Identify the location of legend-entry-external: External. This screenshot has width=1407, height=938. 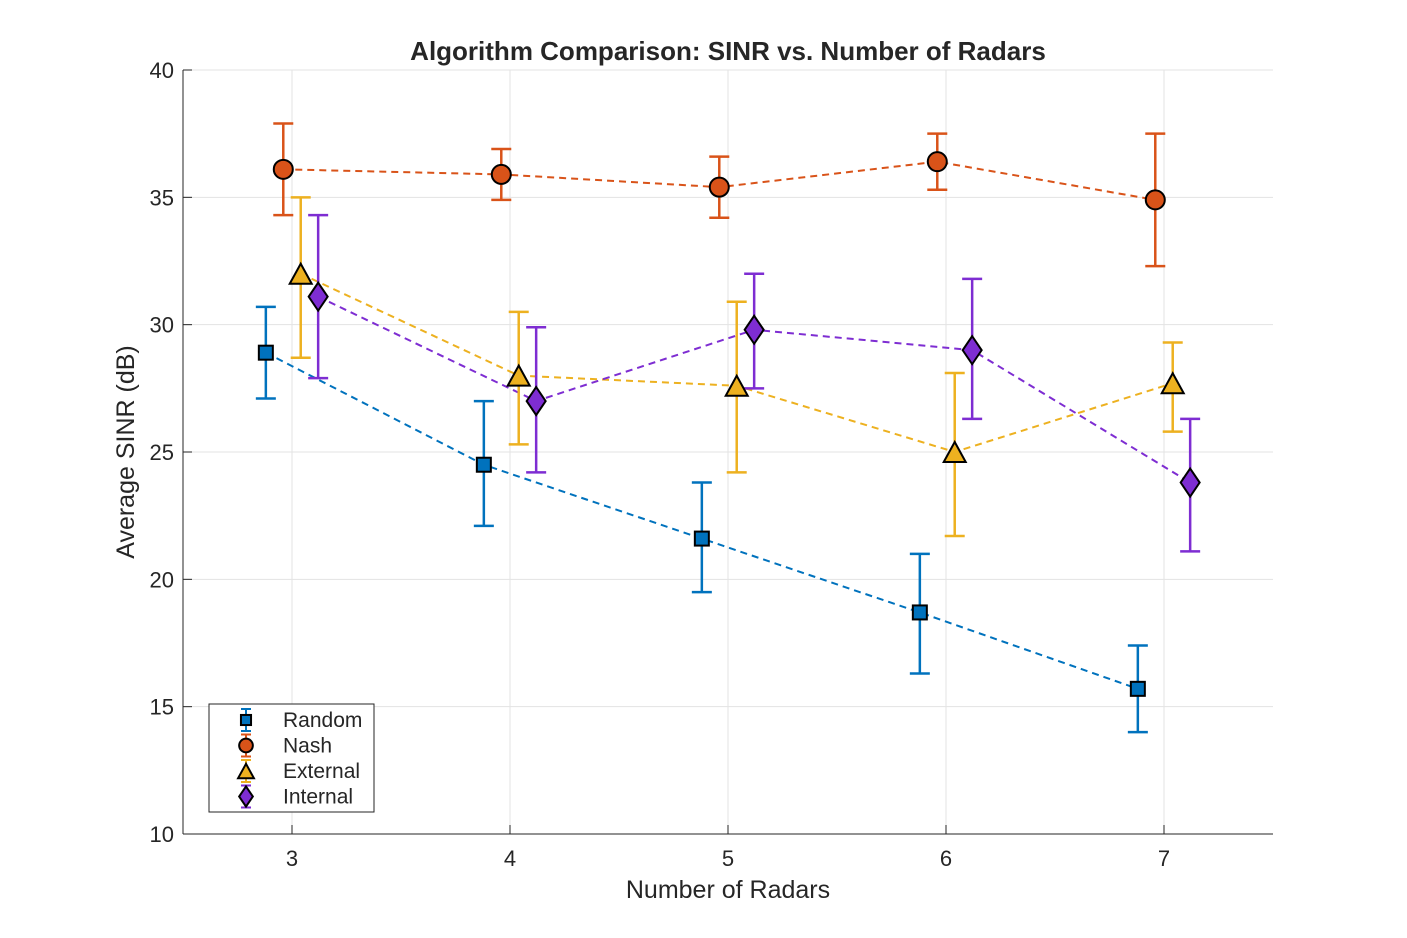
(298, 771).